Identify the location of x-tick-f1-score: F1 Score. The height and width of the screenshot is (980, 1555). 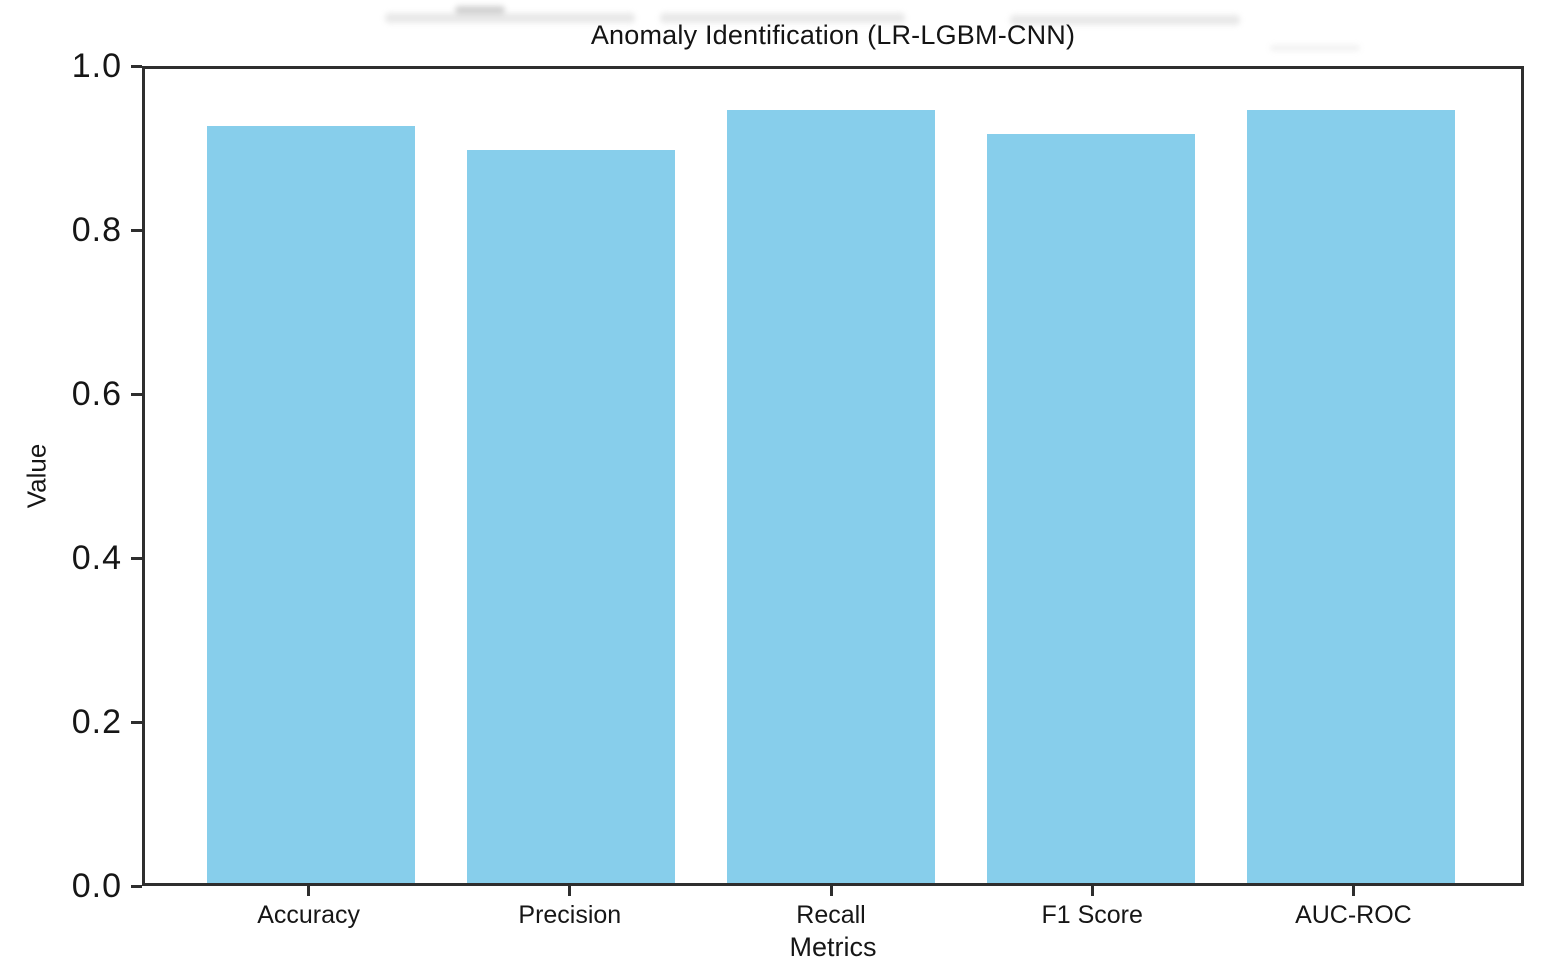
(1092, 908).